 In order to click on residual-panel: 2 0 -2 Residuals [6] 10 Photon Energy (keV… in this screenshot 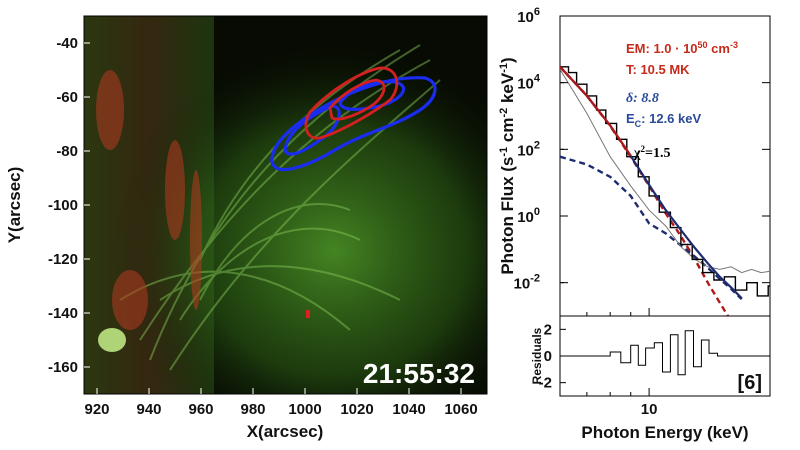, I will do `click(650, 375)`.